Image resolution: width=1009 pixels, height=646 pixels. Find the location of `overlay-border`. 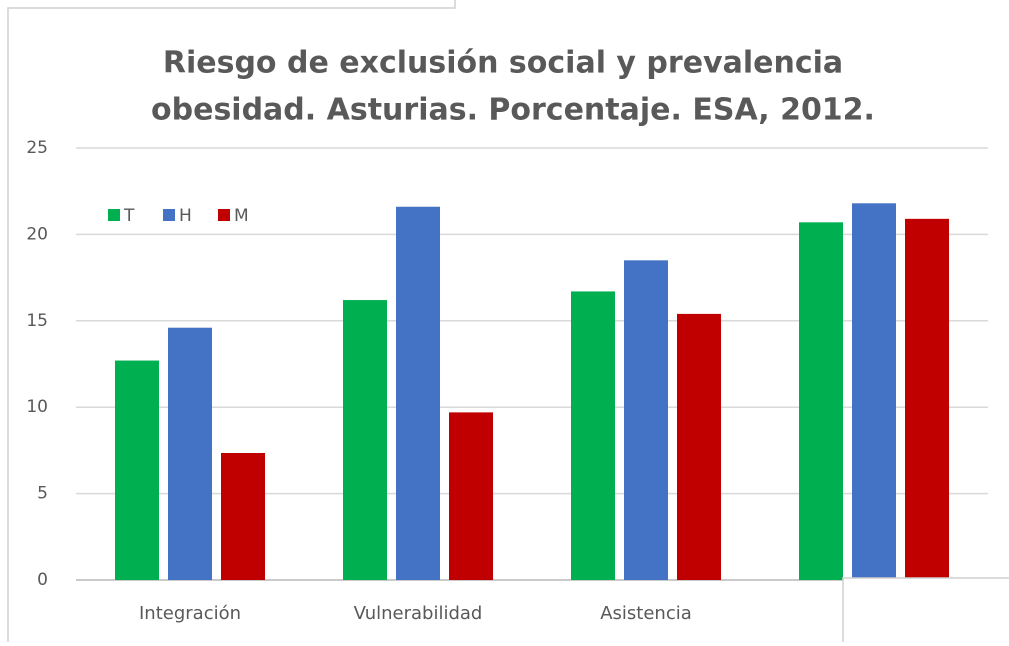

overlay-border is located at coordinates (925, 609).